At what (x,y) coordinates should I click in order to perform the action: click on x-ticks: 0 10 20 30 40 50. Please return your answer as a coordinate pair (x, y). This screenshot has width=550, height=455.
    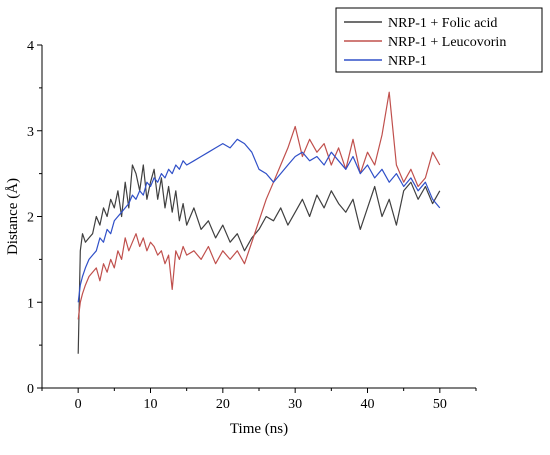
    Looking at the image, I should click on (259, 400).